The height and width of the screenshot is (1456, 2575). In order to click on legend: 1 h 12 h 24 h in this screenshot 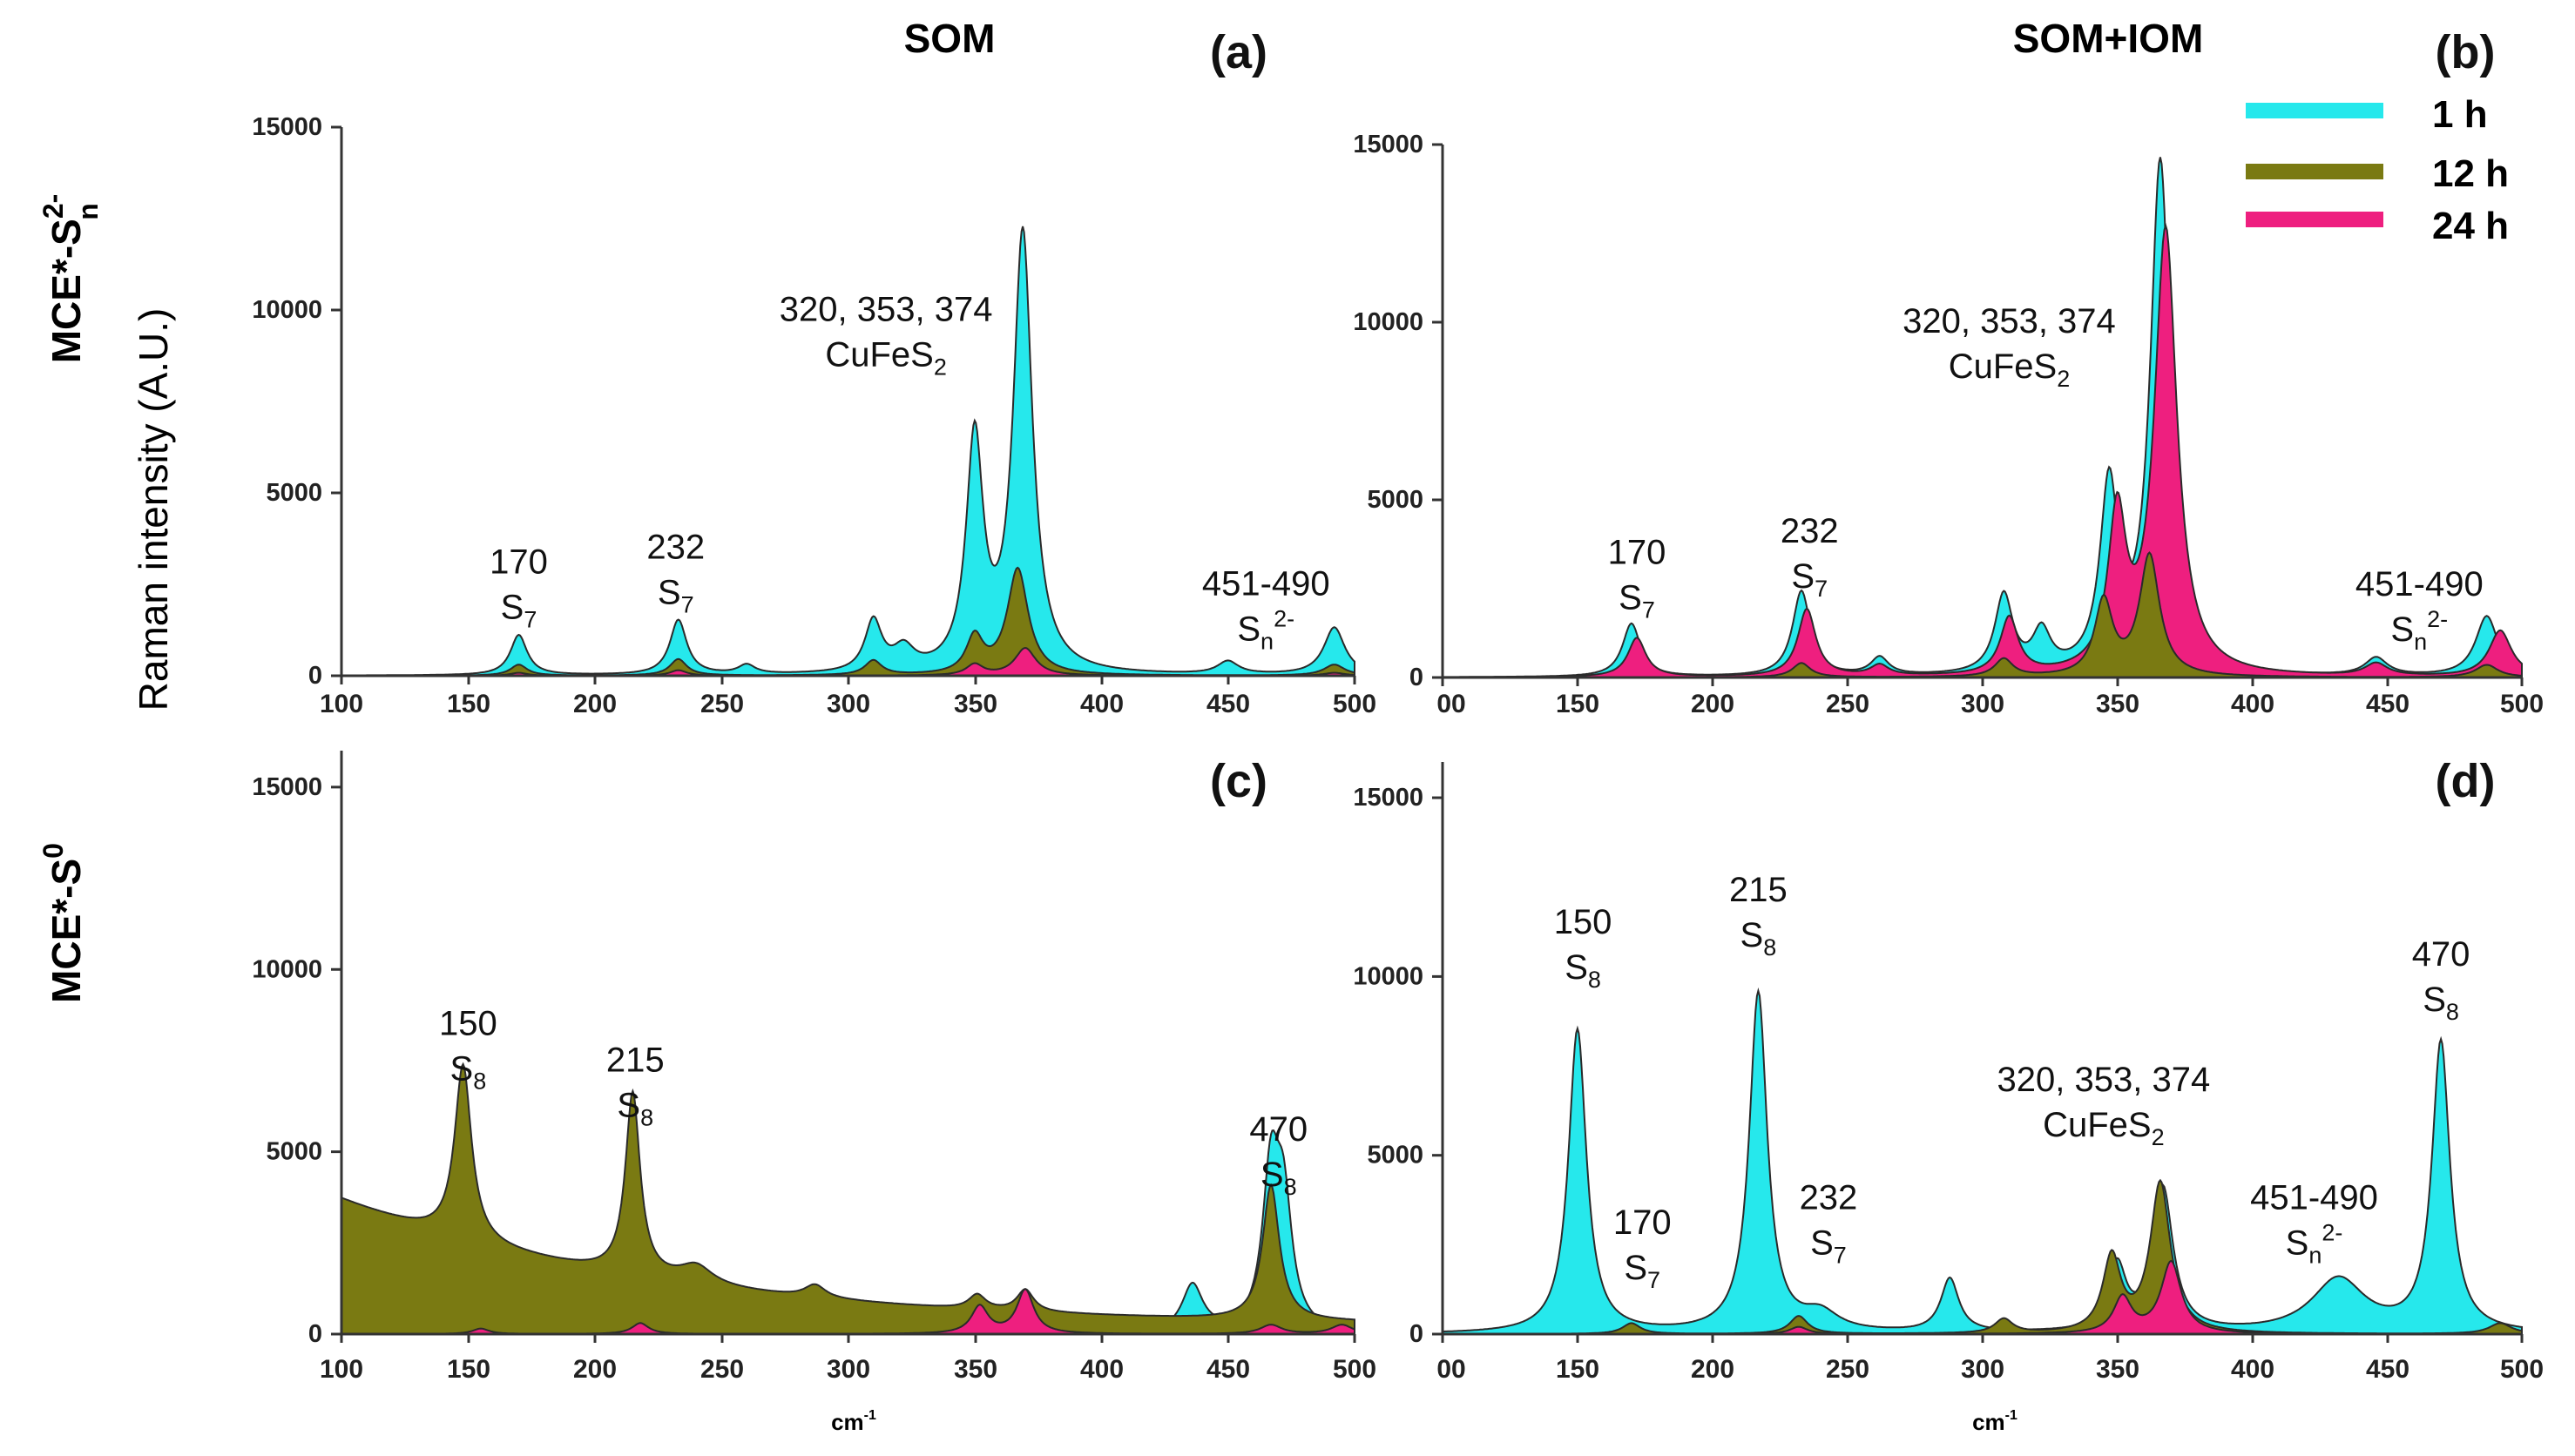, I will do `click(2377, 170)`.